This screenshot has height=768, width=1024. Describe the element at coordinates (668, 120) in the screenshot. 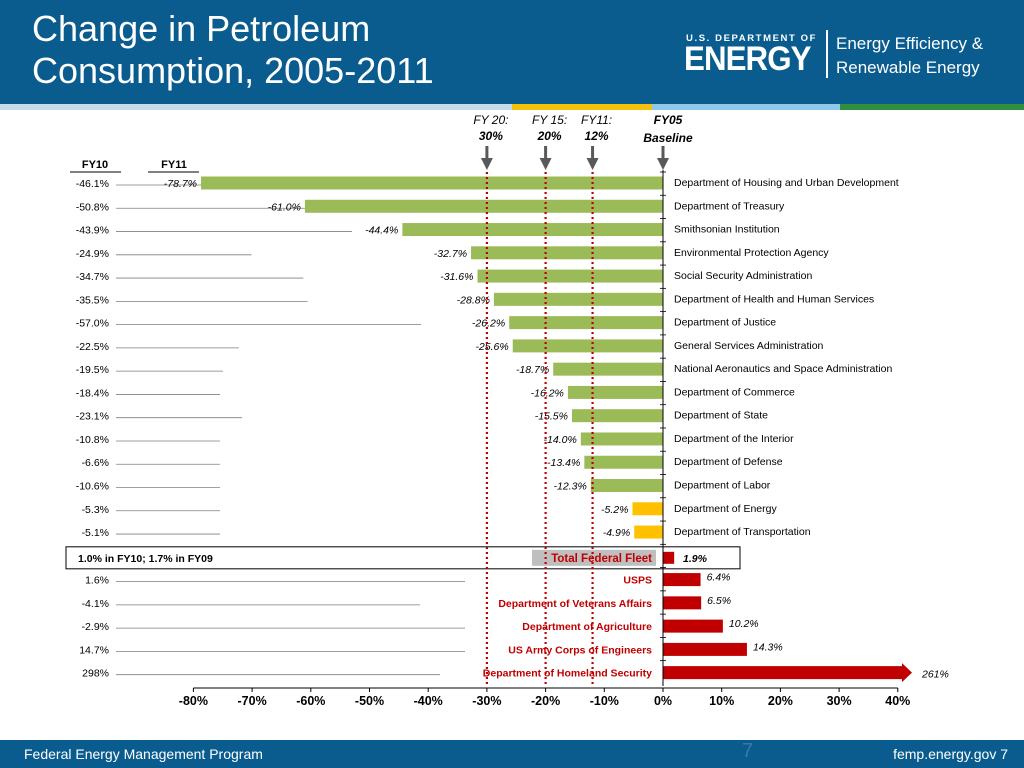

I see `baseline-marker-label: FY05` at that location.